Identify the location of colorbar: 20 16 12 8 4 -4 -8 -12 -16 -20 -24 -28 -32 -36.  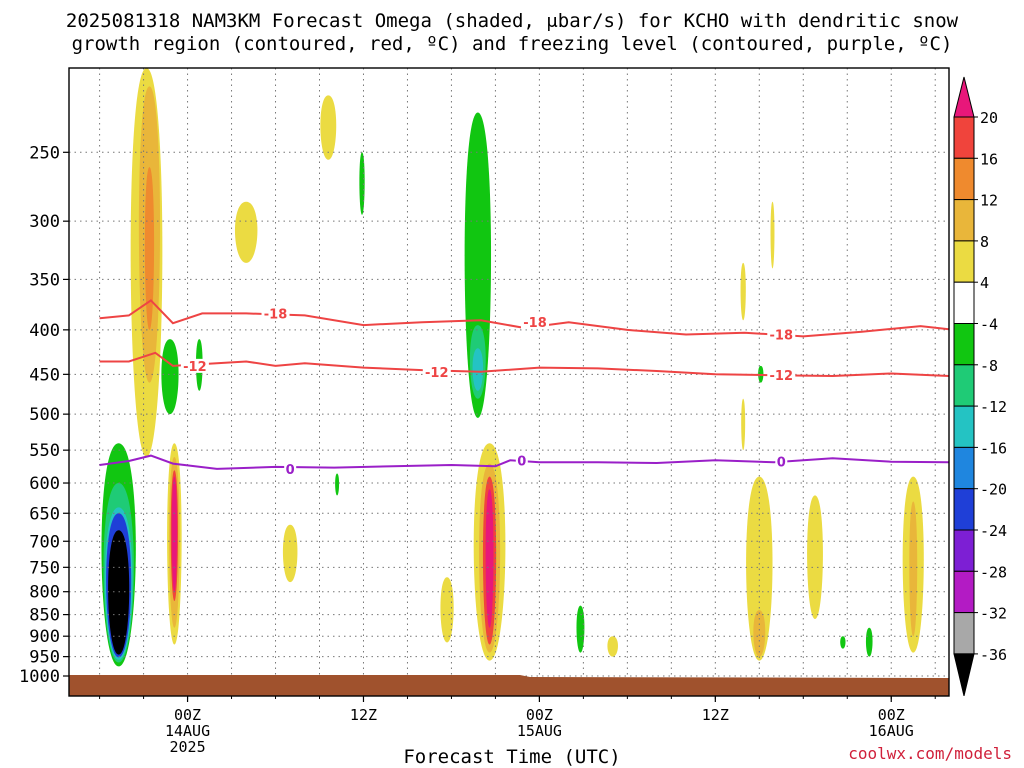
(980, 386).